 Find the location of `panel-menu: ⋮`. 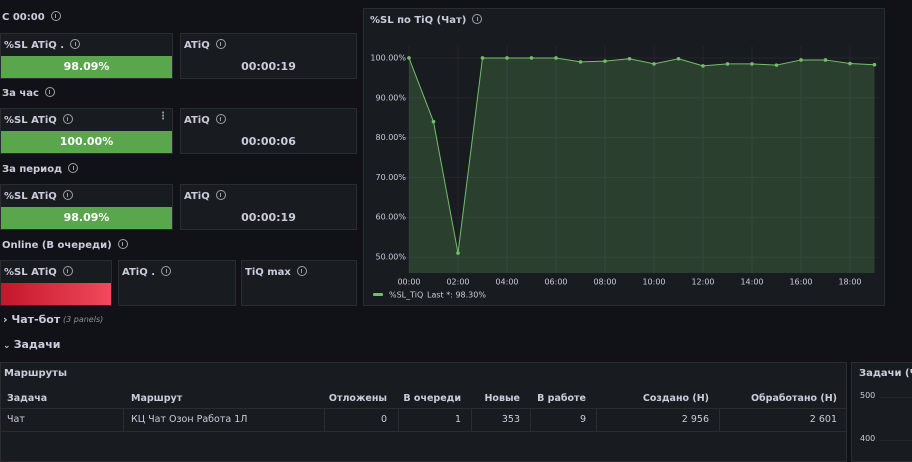

panel-menu: ⋮ is located at coordinates (163, 116).